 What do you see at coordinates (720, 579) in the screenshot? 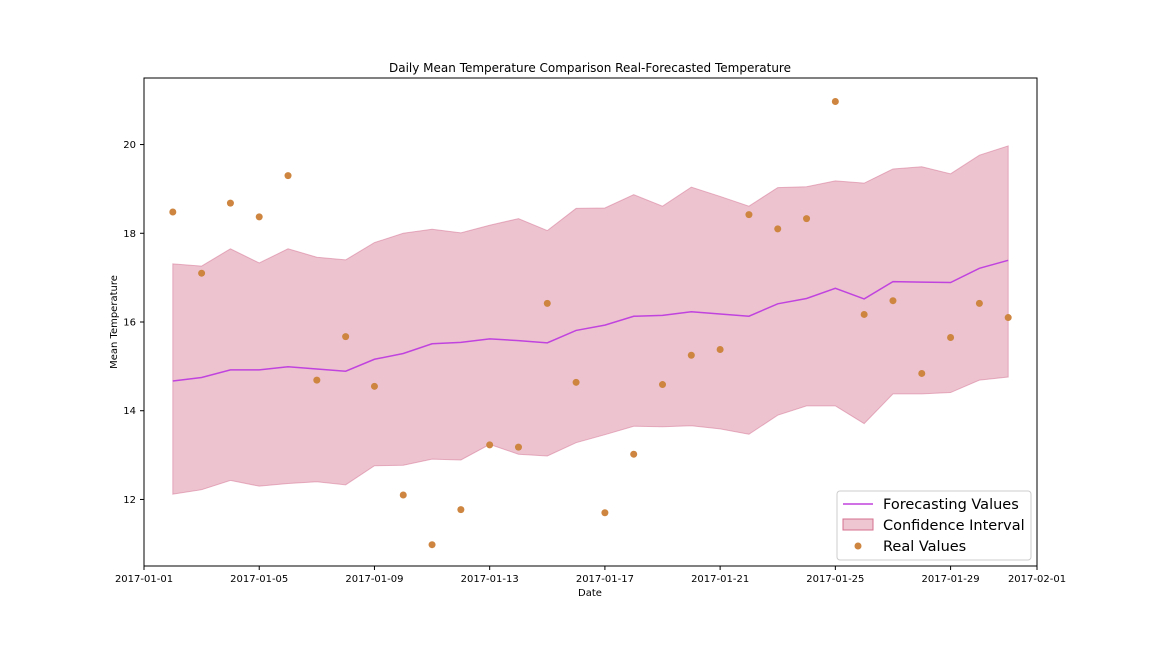
I see `x-tick-label: 2017-01-21` at bounding box center [720, 579].